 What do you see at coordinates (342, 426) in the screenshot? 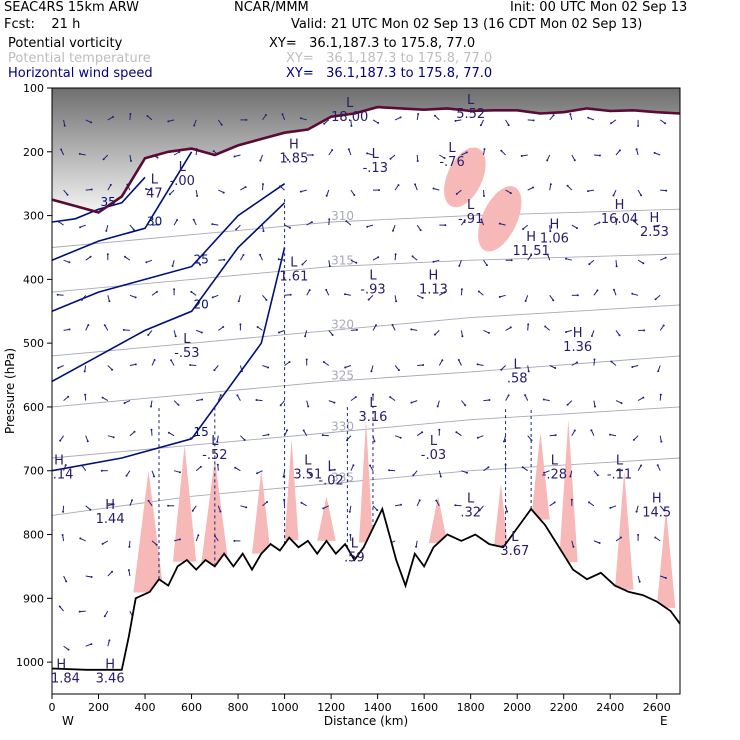
I see `theta-contour-label: 330` at bounding box center [342, 426].